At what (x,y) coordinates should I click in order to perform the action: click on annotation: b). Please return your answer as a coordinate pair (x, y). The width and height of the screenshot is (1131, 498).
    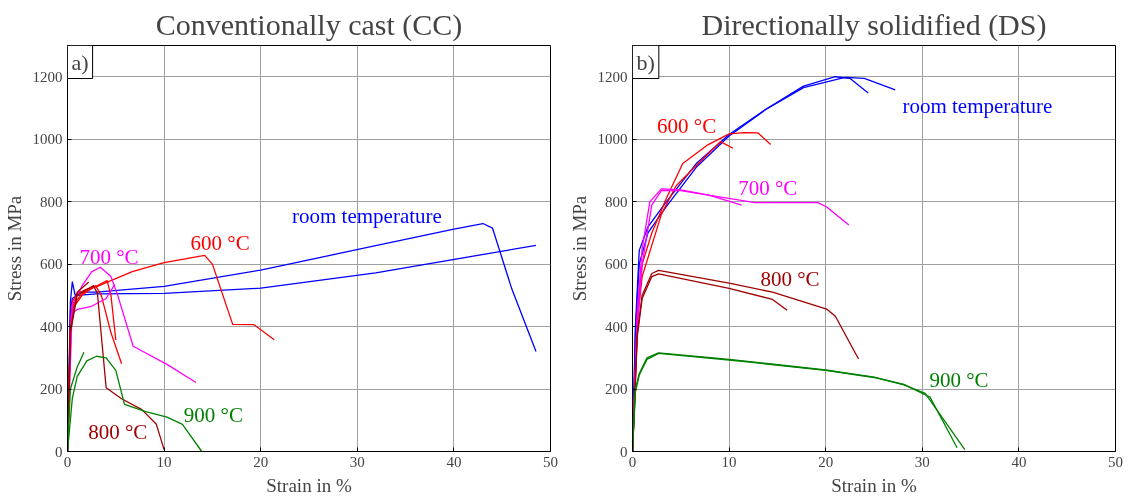
    Looking at the image, I should click on (645, 62).